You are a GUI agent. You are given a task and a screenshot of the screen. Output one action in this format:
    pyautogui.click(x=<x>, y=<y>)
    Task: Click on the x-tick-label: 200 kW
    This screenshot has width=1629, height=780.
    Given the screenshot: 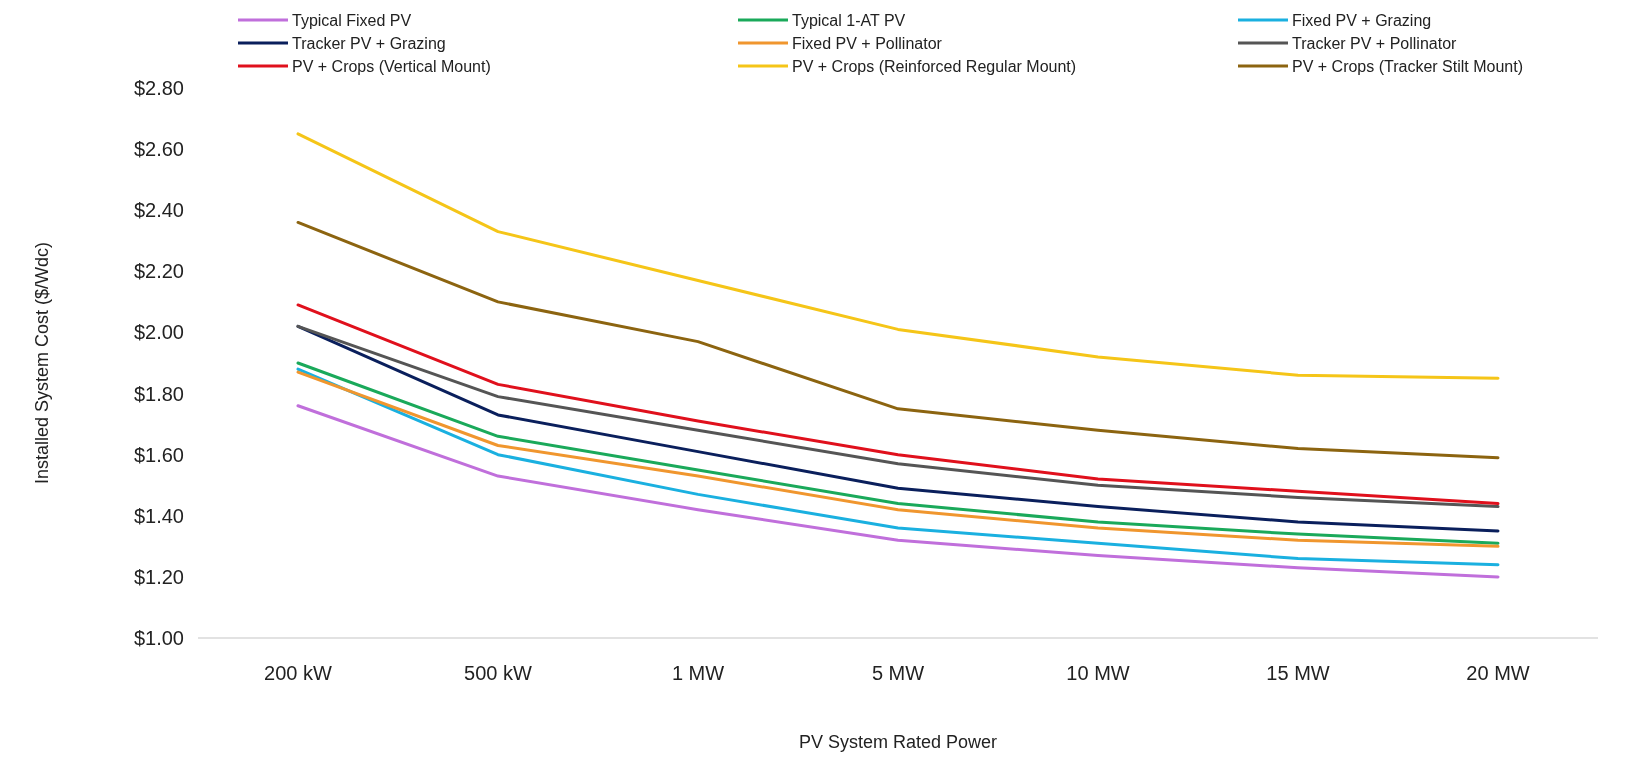 What is the action you would take?
    pyautogui.click(x=298, y=673)
    